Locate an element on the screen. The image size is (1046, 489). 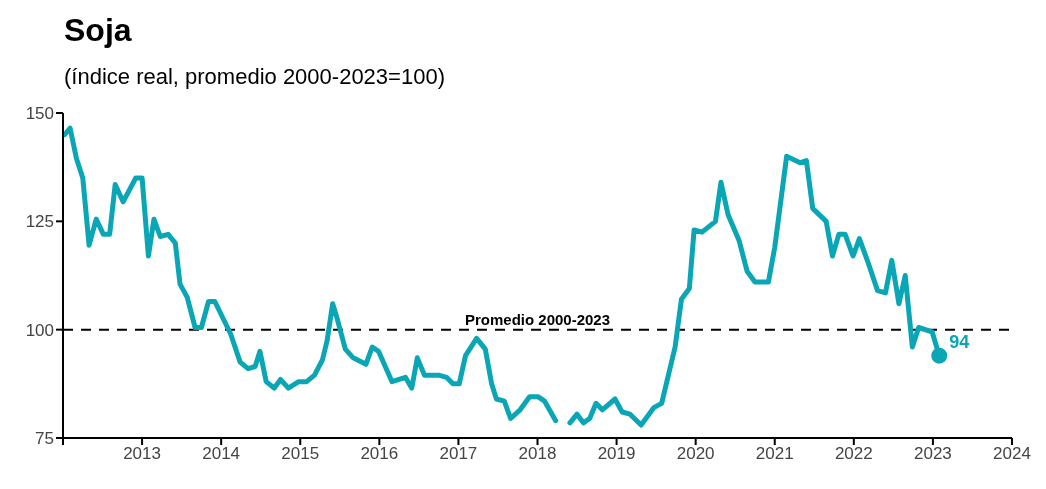
x-tick-label: 2022 is located at coordinates (853, 454).